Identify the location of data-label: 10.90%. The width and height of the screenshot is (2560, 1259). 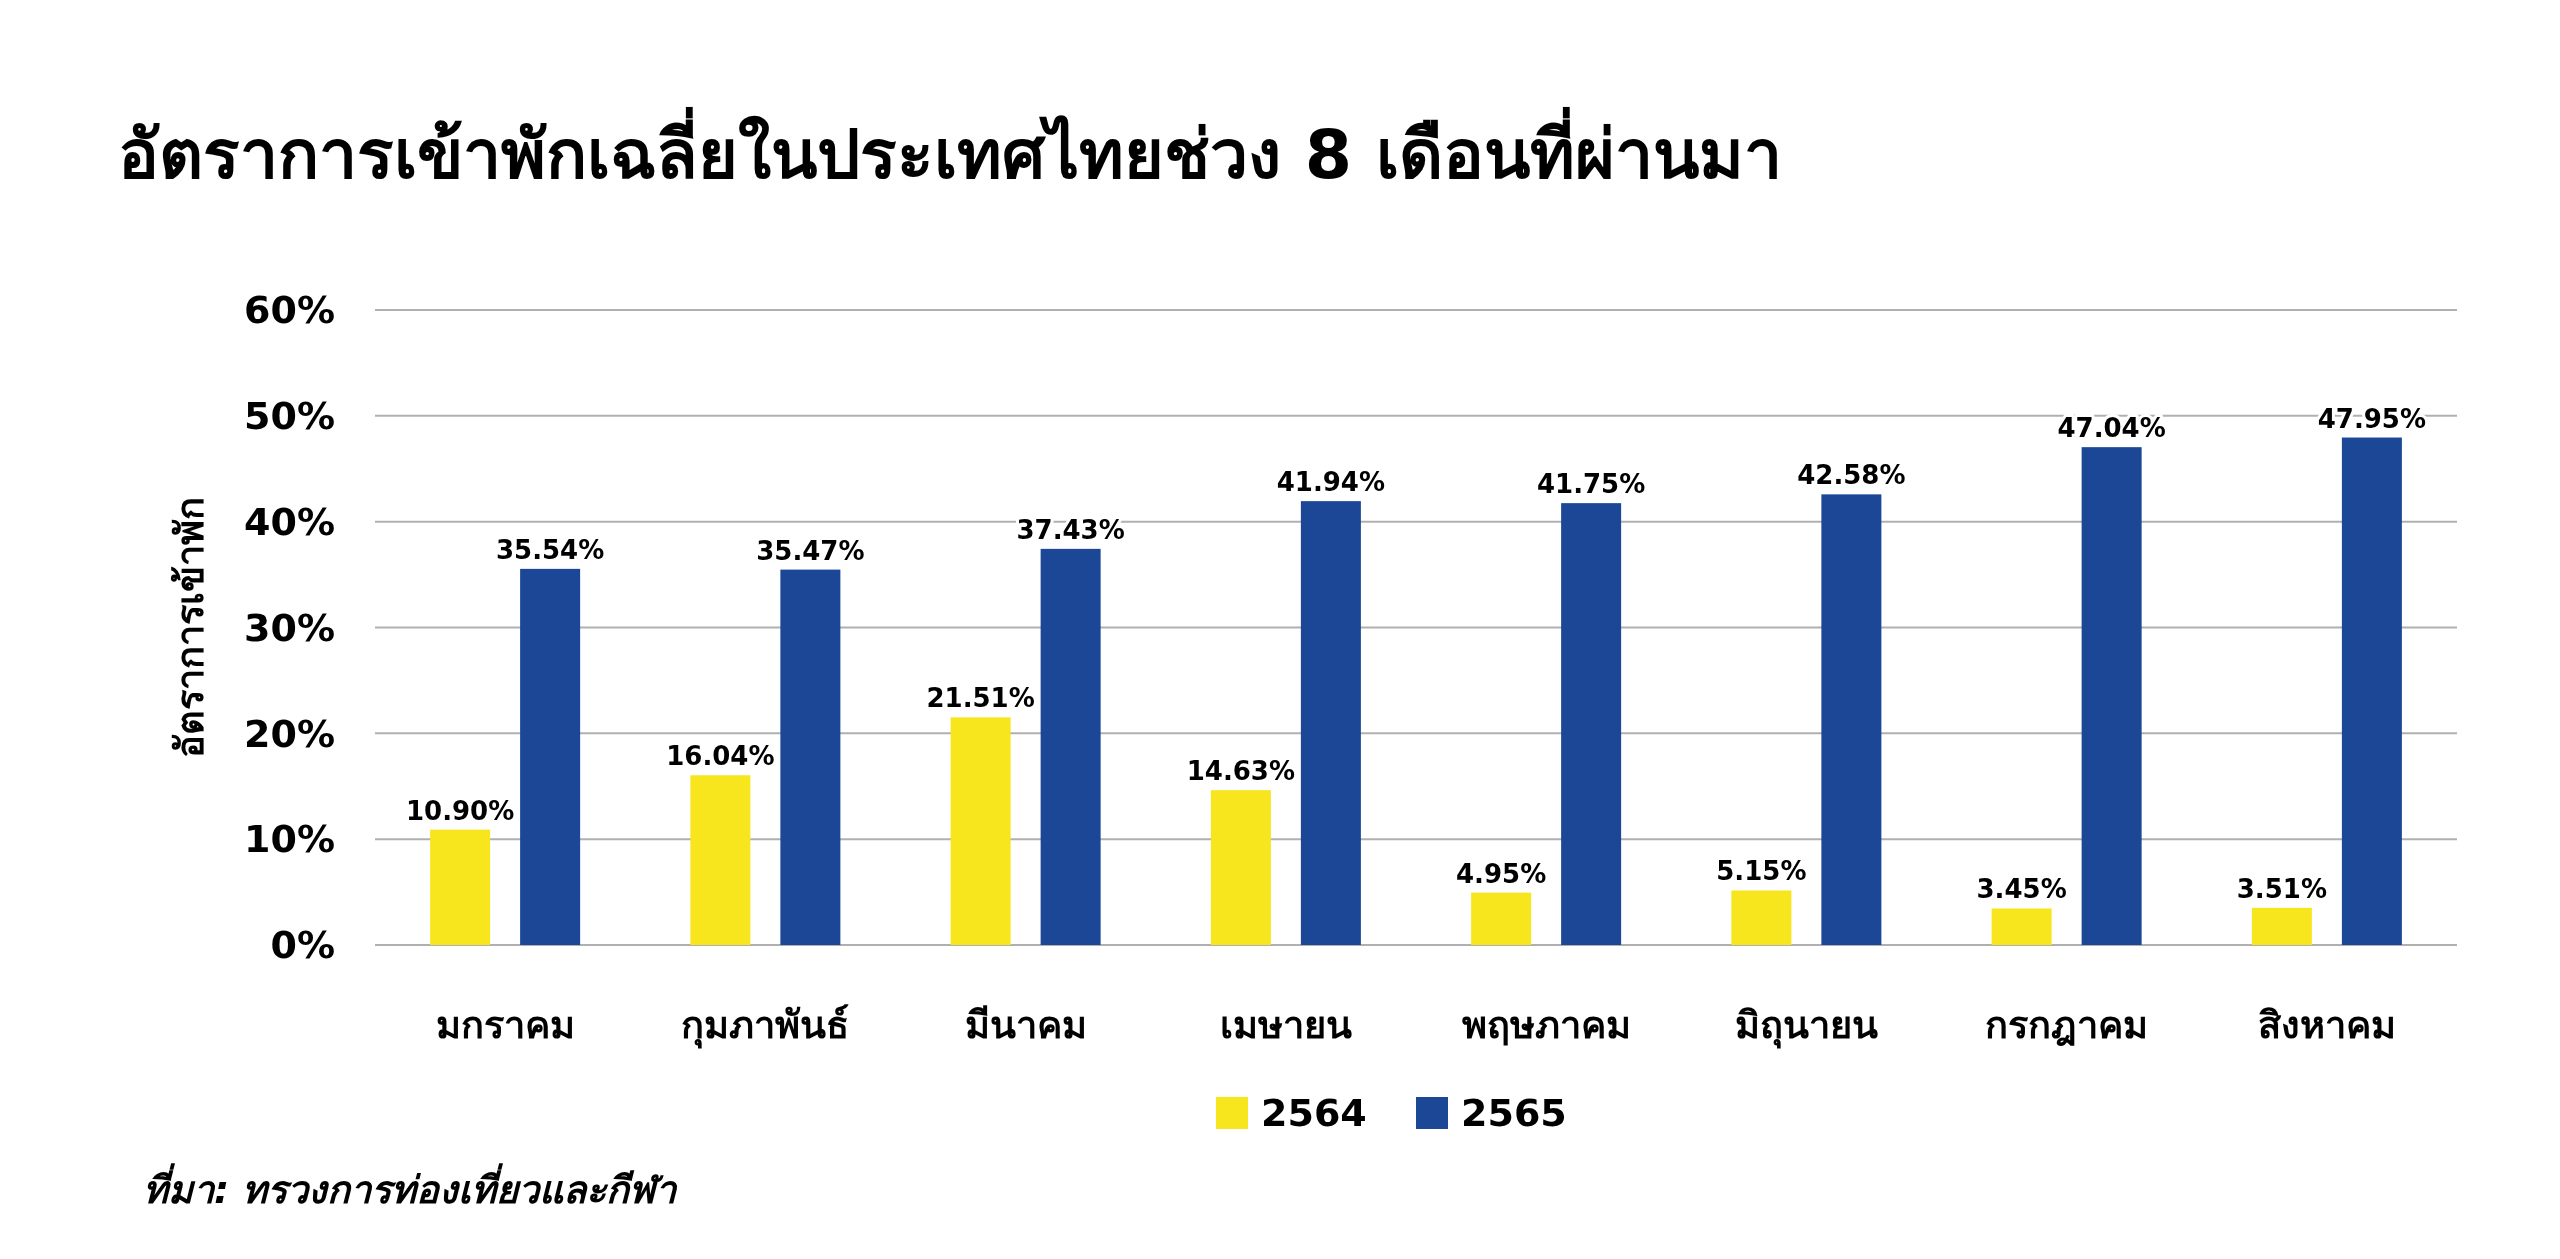
(460, 810).